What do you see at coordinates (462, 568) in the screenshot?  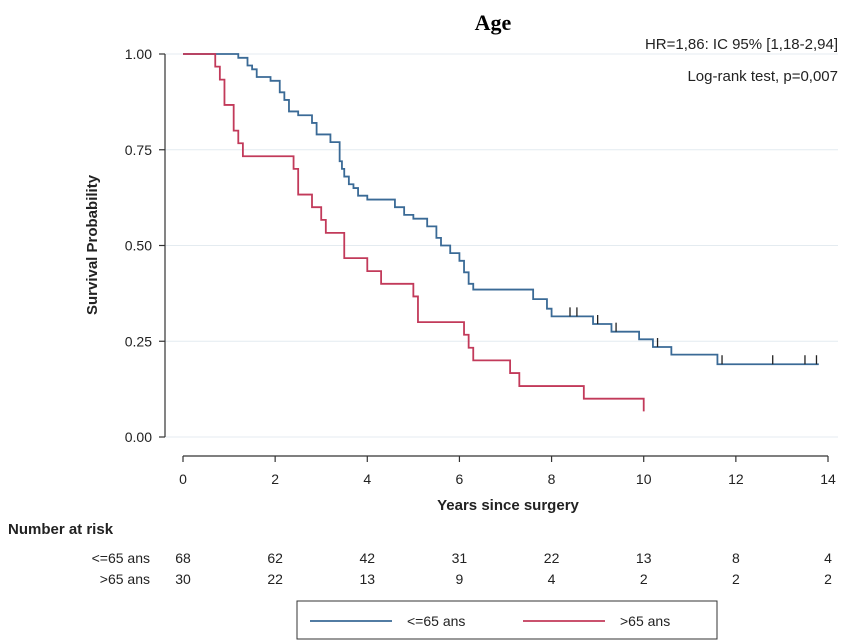 I see `risk-table: <=65 ans 68 62 42 31 22 13 8 4>65 ans 30 22 13 9 4 2 2 2` at bounding box center [462, 568].